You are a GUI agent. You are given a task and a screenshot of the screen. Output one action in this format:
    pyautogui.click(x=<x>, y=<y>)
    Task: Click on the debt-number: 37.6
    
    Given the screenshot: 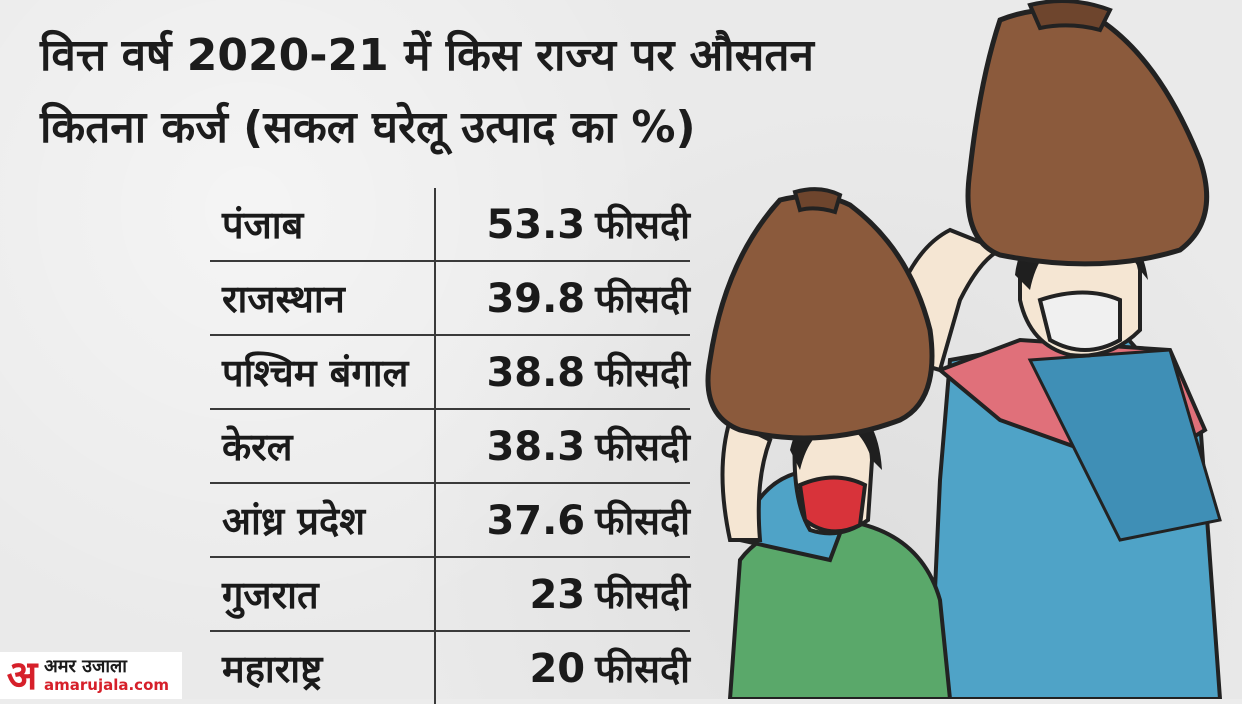 What is the action you would take?
    pyautogui.click(x=536, y=521)
    